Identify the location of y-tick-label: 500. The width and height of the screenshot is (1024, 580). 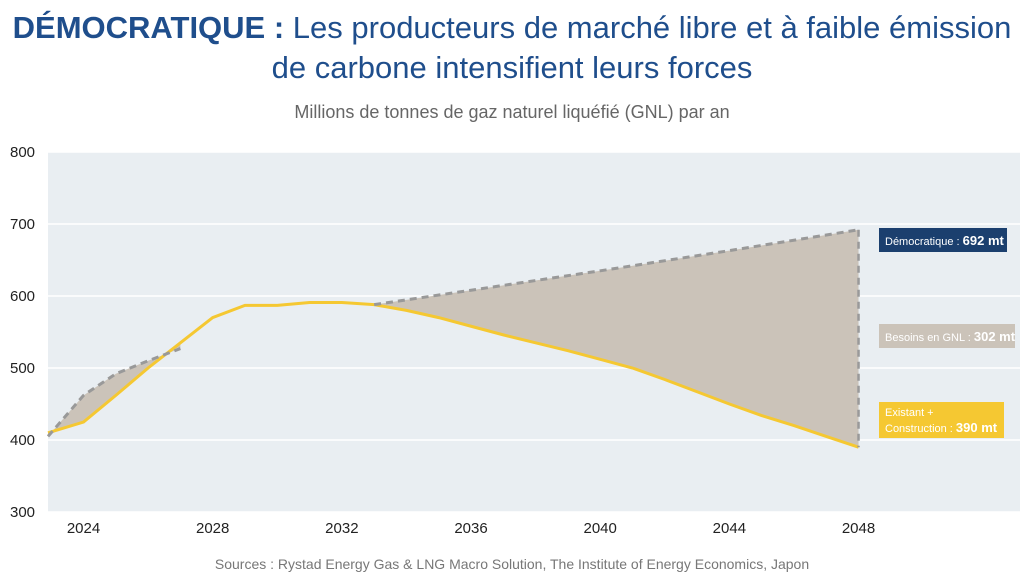
(22, 368).